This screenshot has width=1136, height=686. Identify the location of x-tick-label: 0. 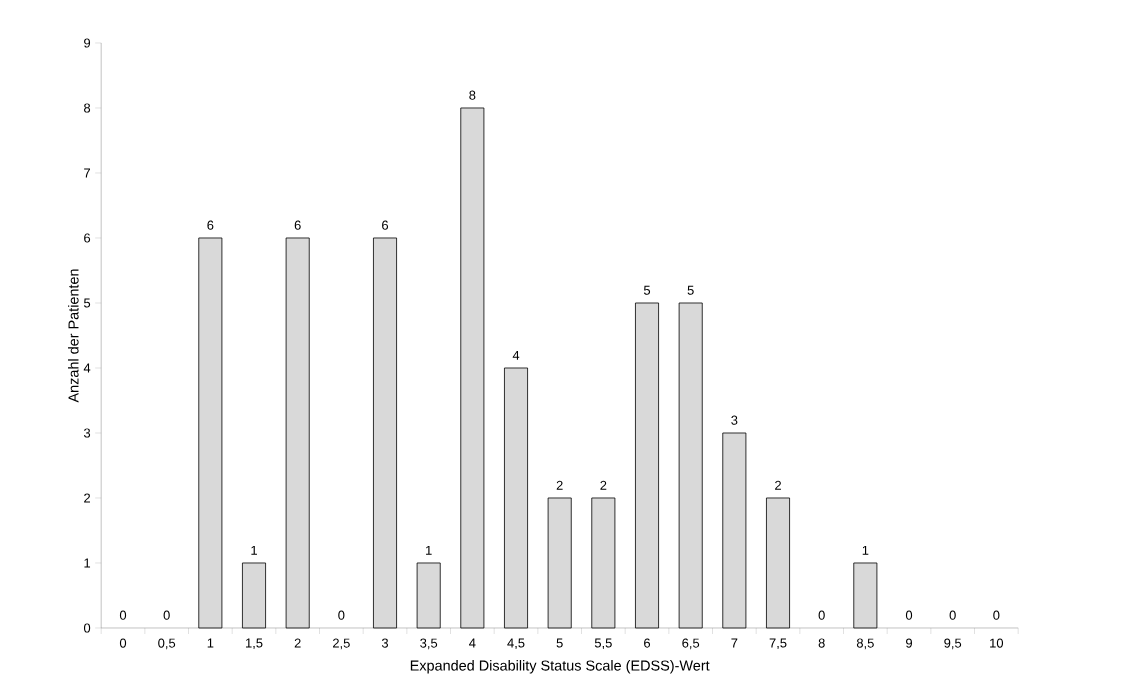
(123, 643).